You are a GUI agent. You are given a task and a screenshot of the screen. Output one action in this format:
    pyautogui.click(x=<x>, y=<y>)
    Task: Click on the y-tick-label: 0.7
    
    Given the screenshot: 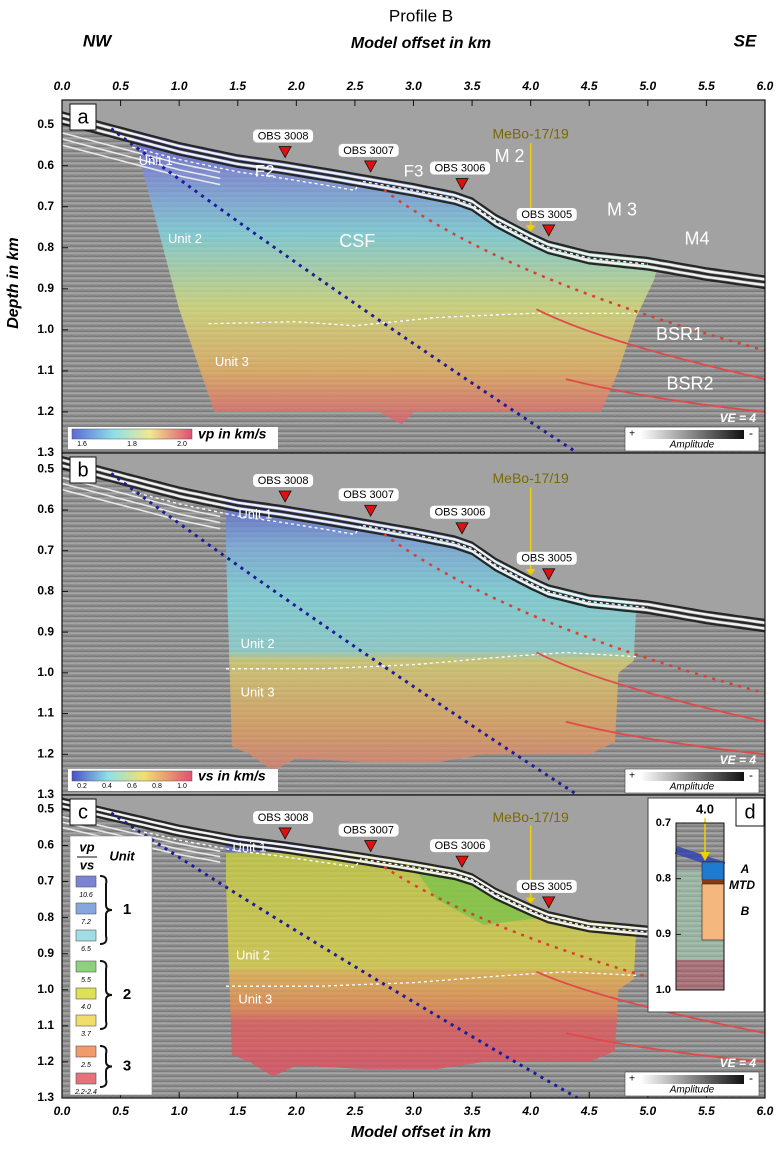 What is the action you would take?
    pyautogui.click(x=45, y=550)
    